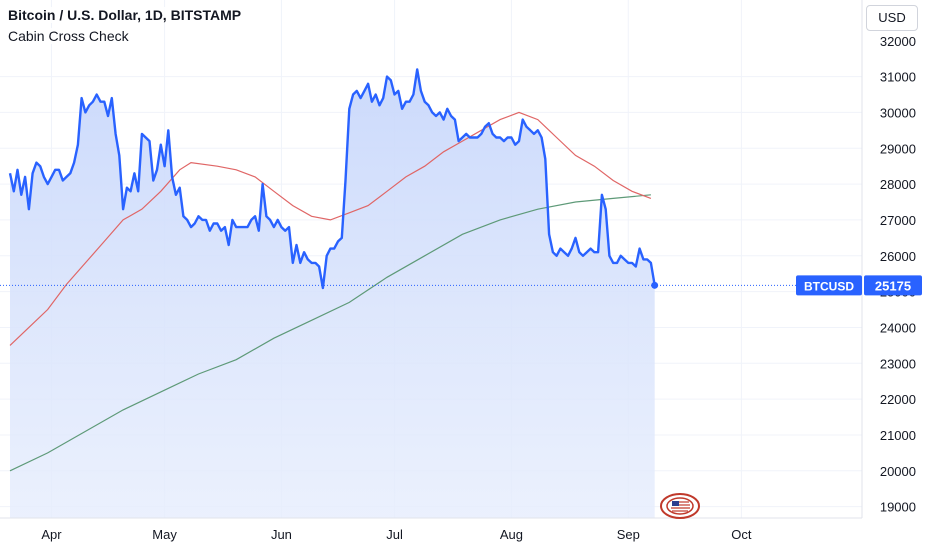 This screenshot has height=555, width=932. Describe the element at coordinates (394, 534) in the screenshot. I see `x-tick-label: Jul` at that location.